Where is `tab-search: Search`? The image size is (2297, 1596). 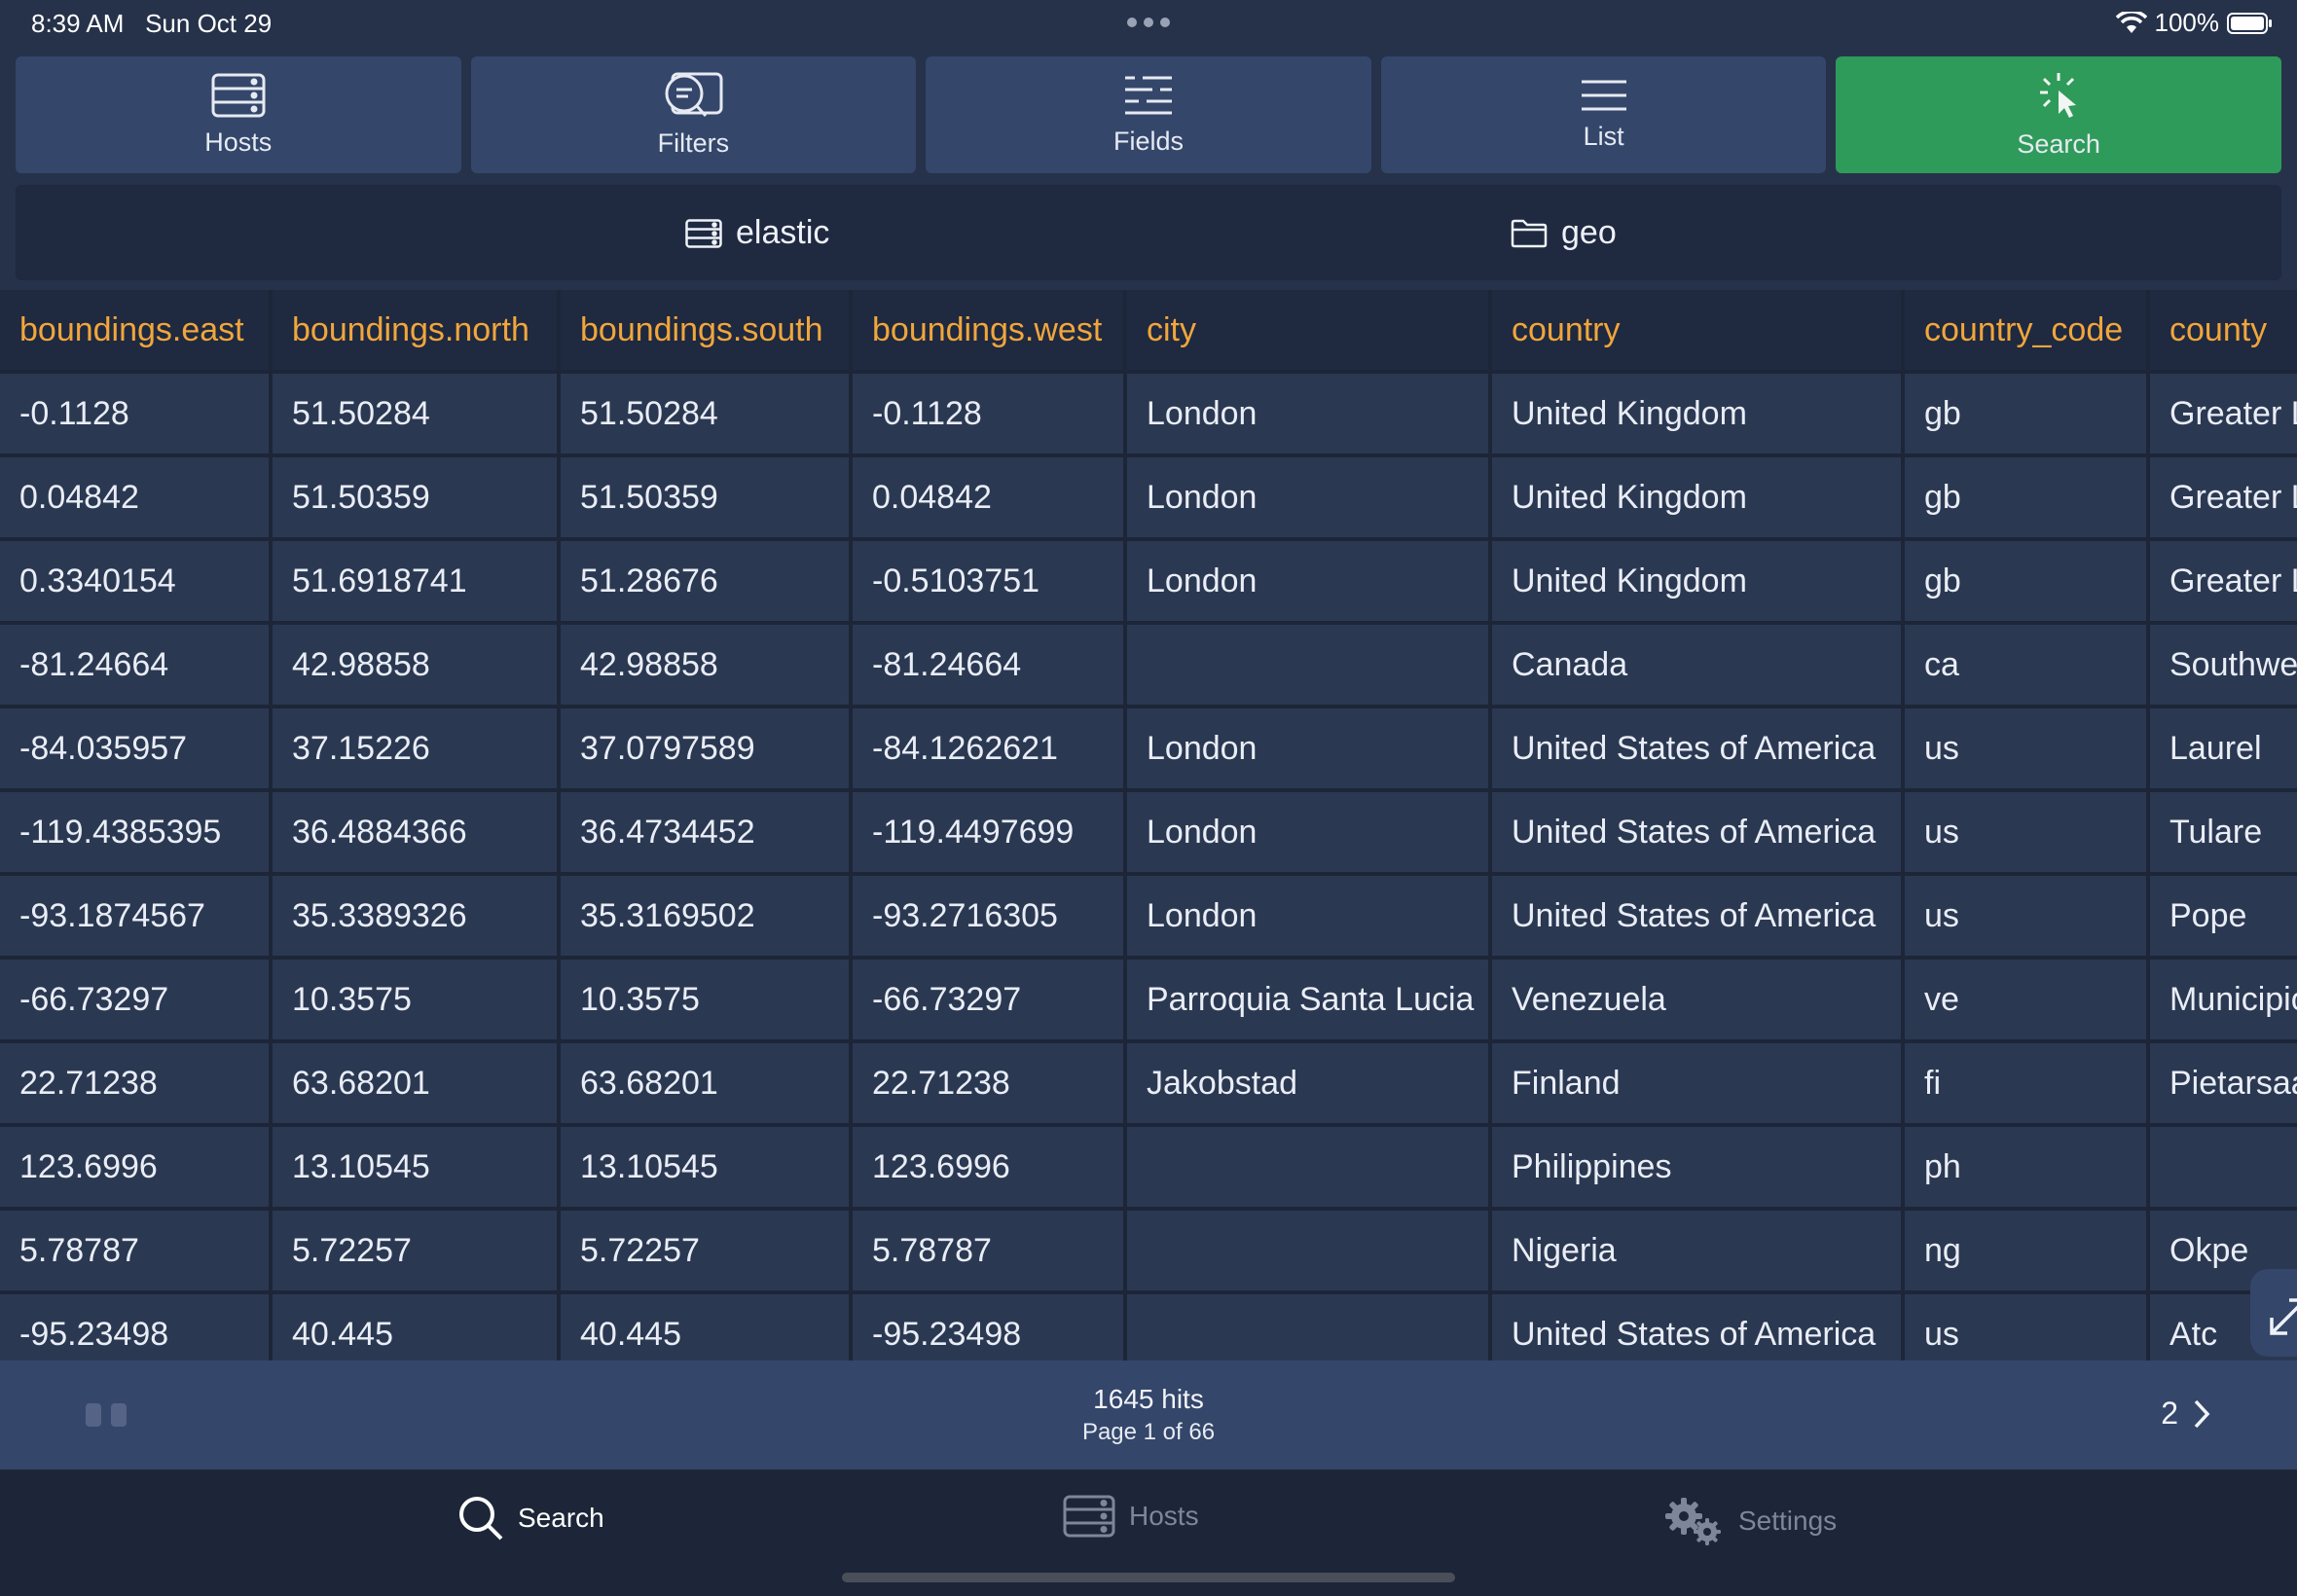 tab-search: Search is located at coordinates (530, 1519).